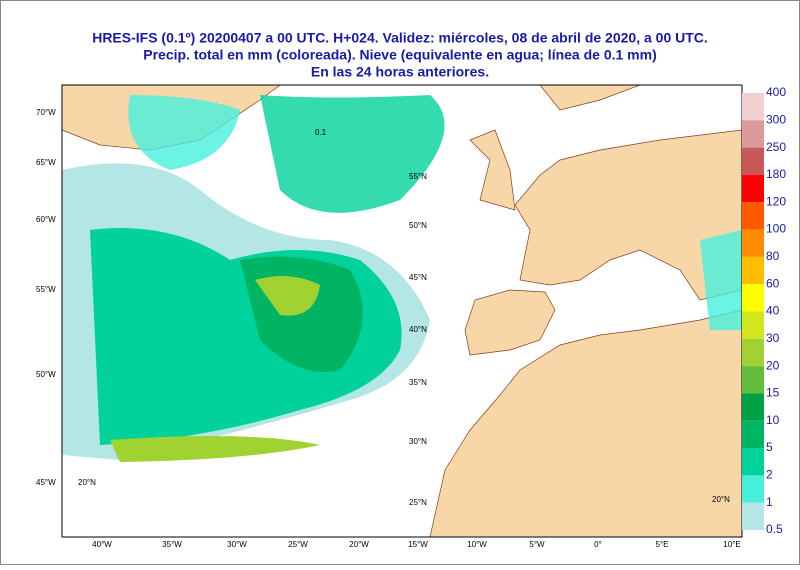 Image resolution: width=800 pixels, height=570 pixels. I want to click on bottom-label: 20°W, so click(359, 544).